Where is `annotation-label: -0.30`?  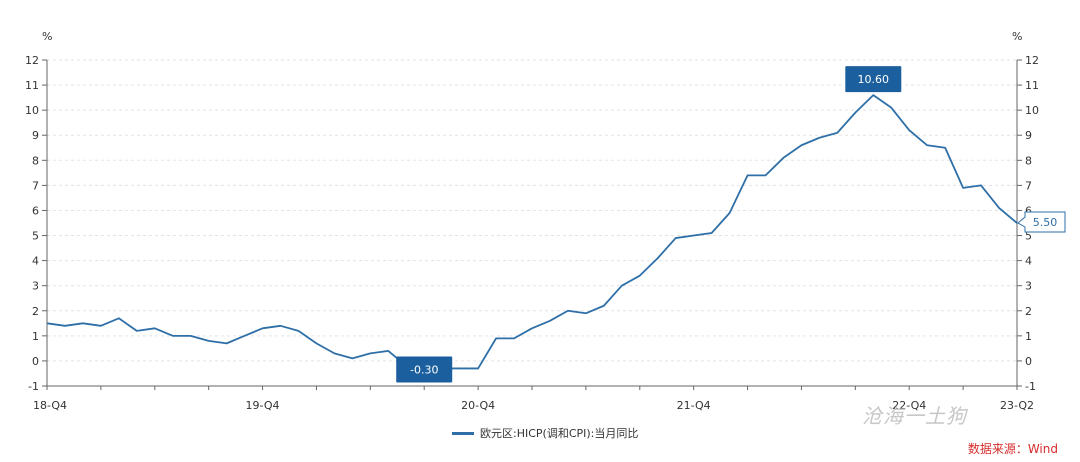 annotation-label: -0.30 is located at coordinates (424, 369).